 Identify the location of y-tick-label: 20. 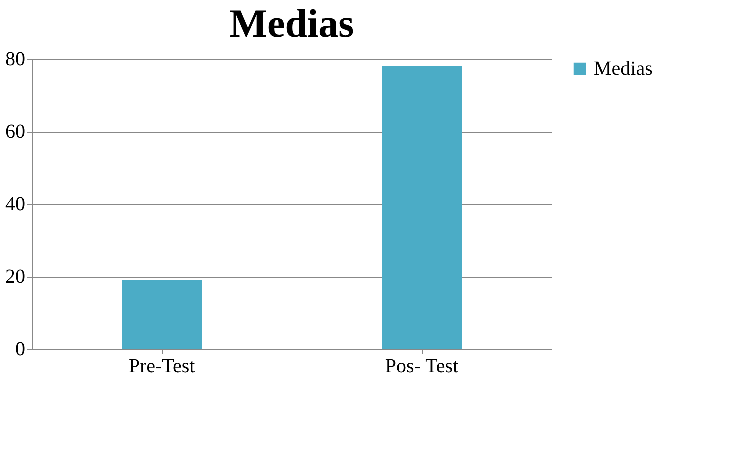
(16, 277).